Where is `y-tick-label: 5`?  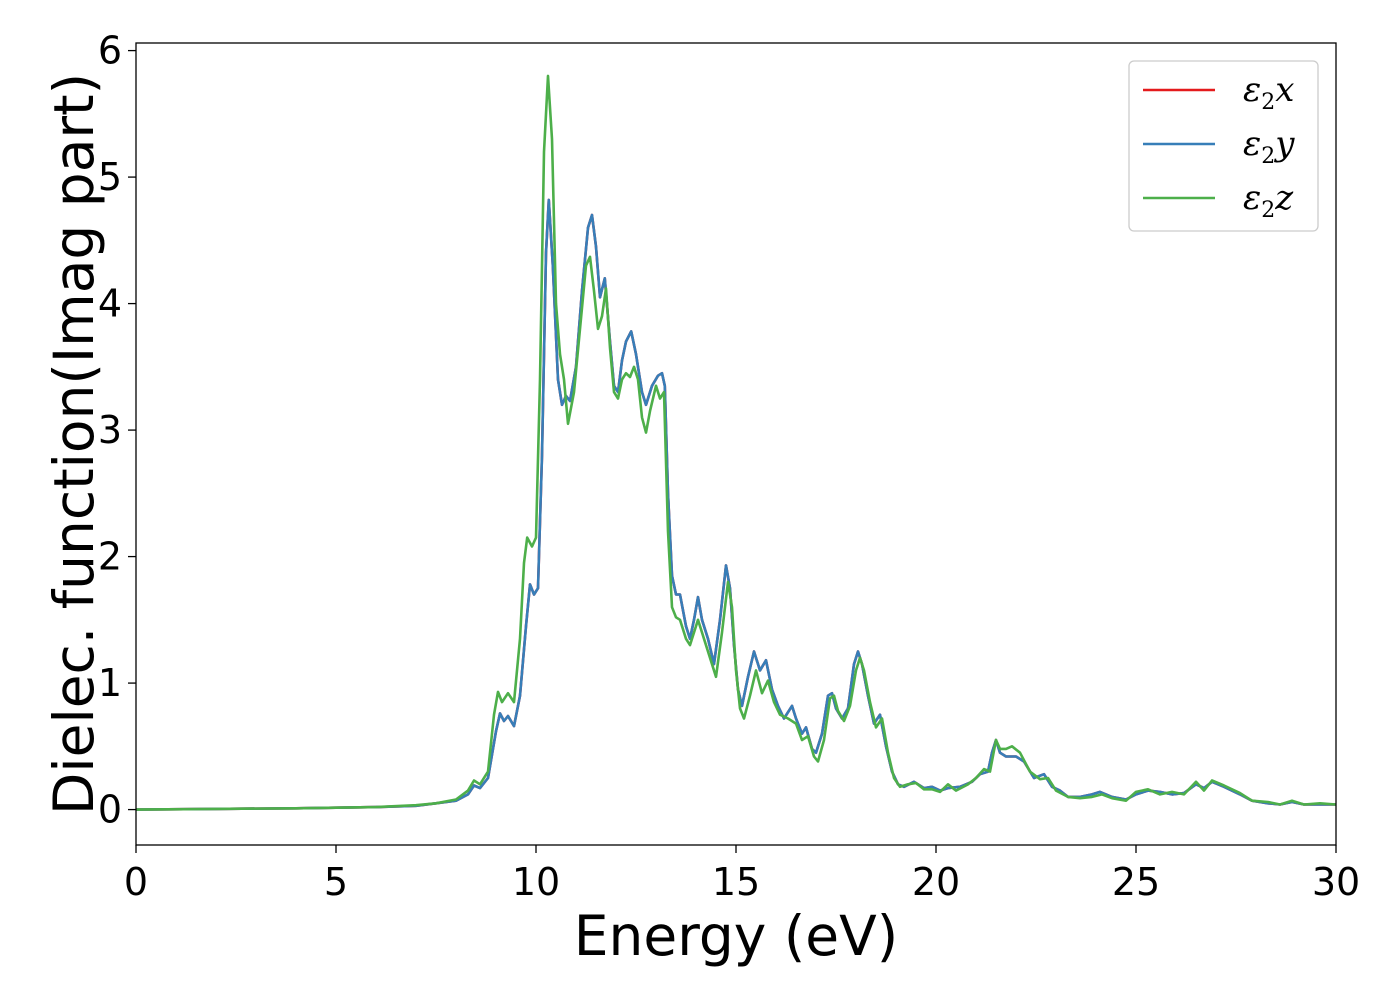 y-tick-label: 5 is located at coordinates (110, 177).